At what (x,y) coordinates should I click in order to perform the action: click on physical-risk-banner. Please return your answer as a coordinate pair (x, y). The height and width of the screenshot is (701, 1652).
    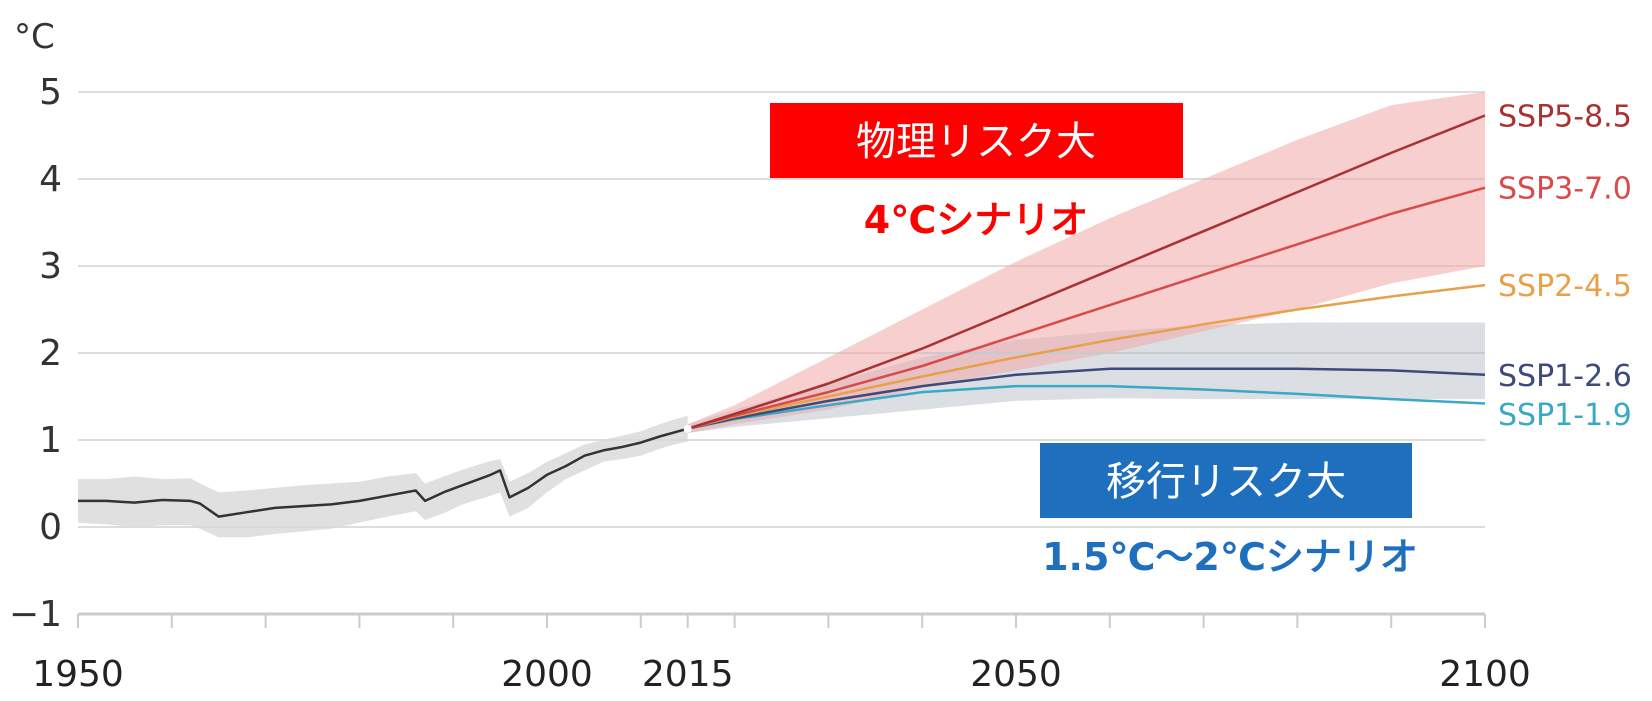
    Looking at the image, I should click on (976, 140).